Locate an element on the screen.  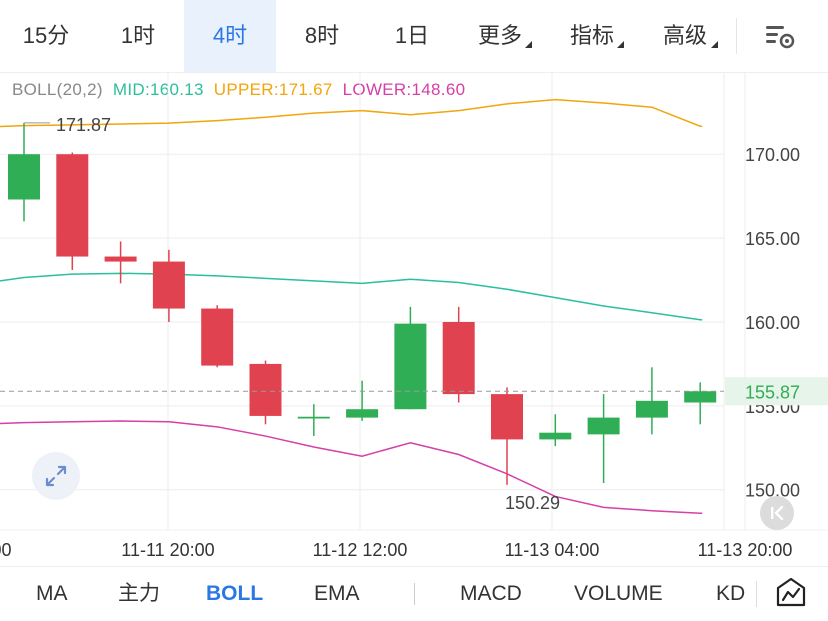
tab-1d: 1日 is located at coordinates (412, 35).